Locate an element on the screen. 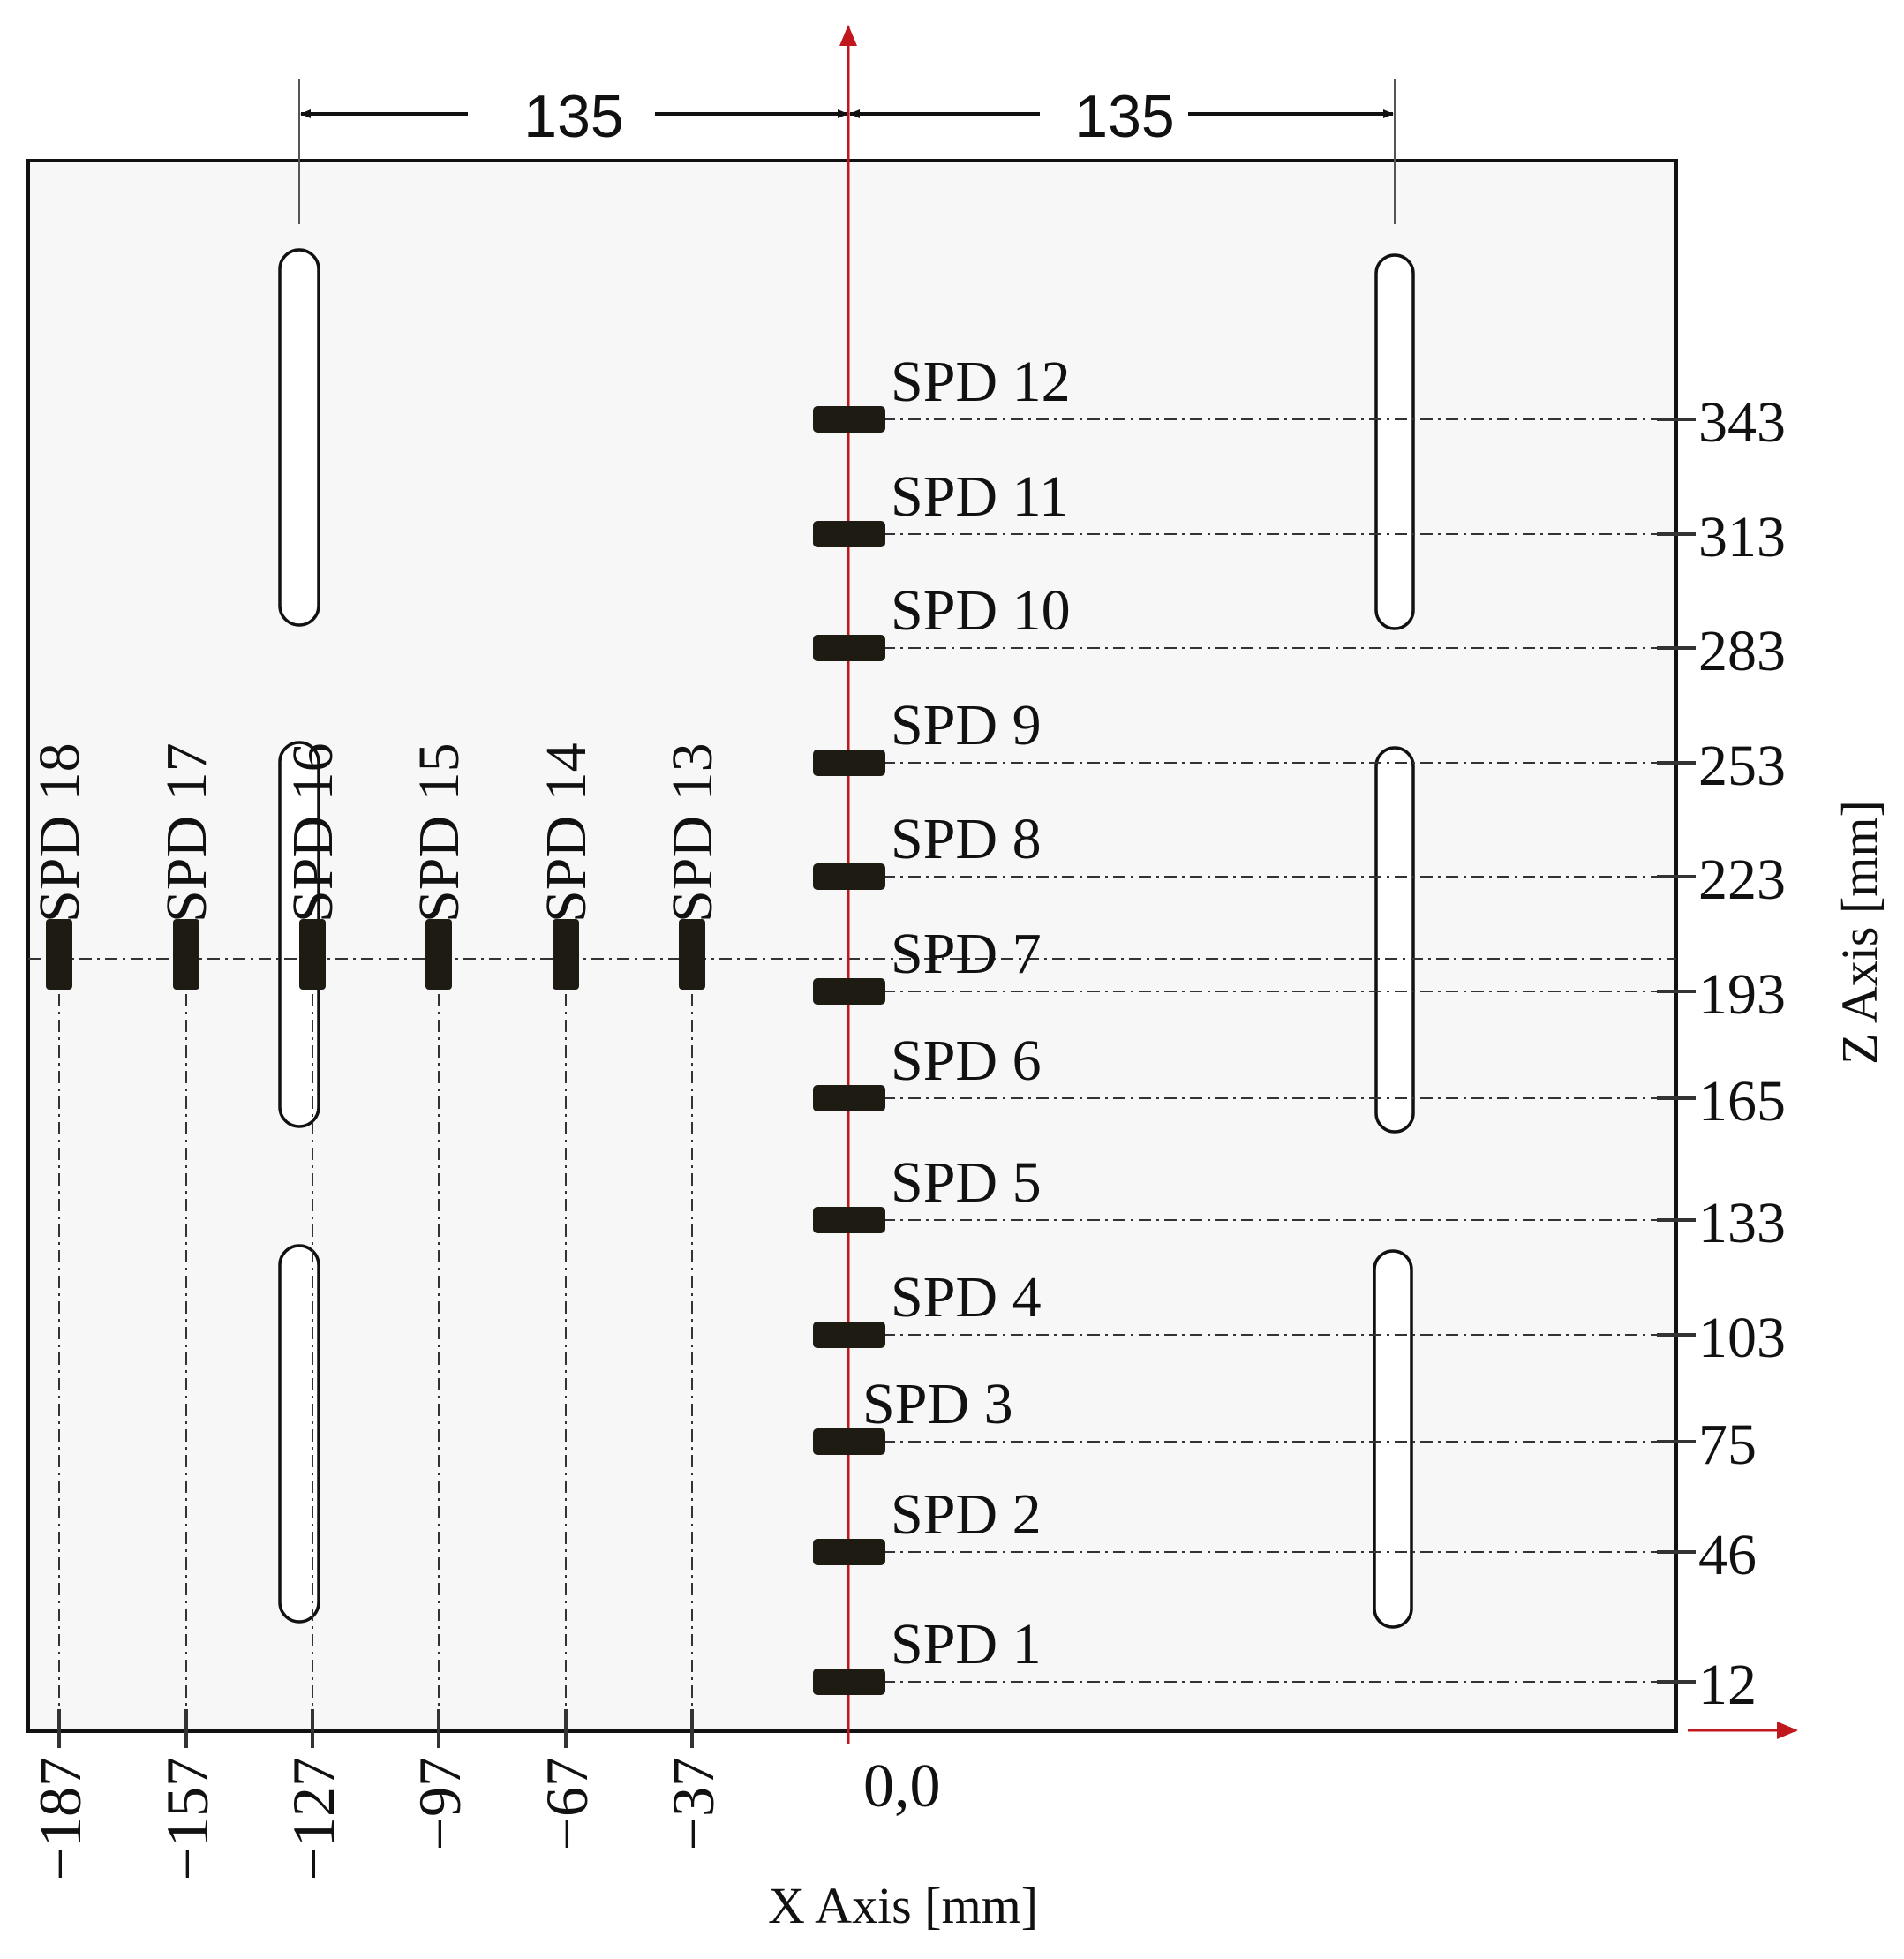 The image size is (1904, 1959). x-tick-label: −157 is located at coordinates (187, 1818).